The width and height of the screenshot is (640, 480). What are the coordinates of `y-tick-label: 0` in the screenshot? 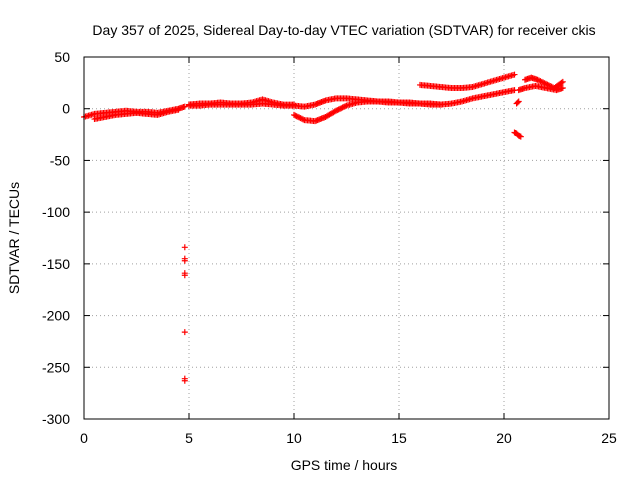 It's located at (66, 109).